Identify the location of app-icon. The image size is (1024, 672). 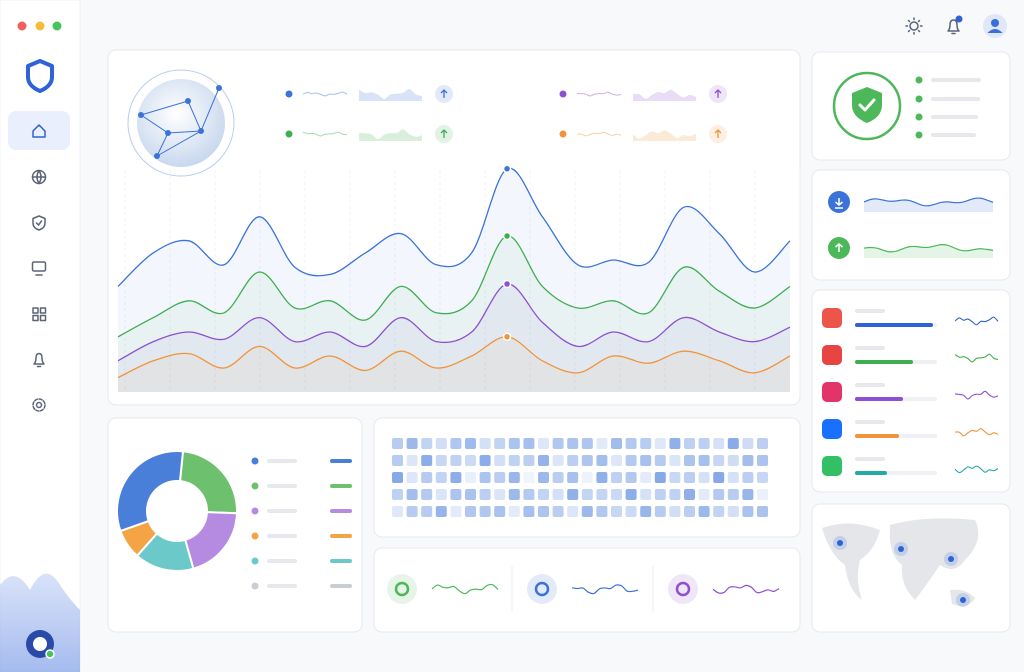
(832, 466).